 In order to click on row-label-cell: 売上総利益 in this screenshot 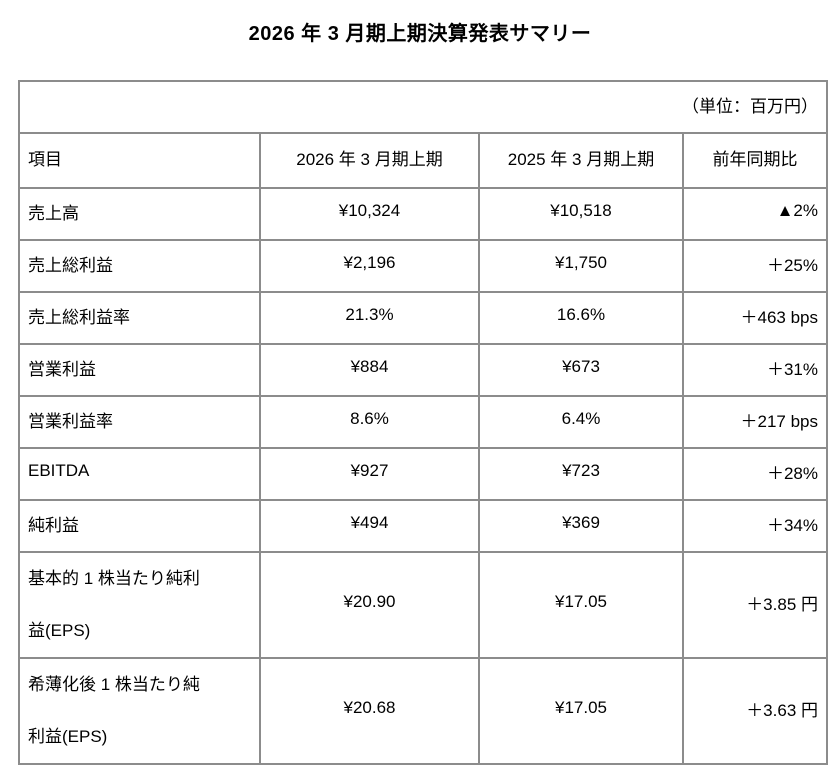, I will do `click(139, 266)`.